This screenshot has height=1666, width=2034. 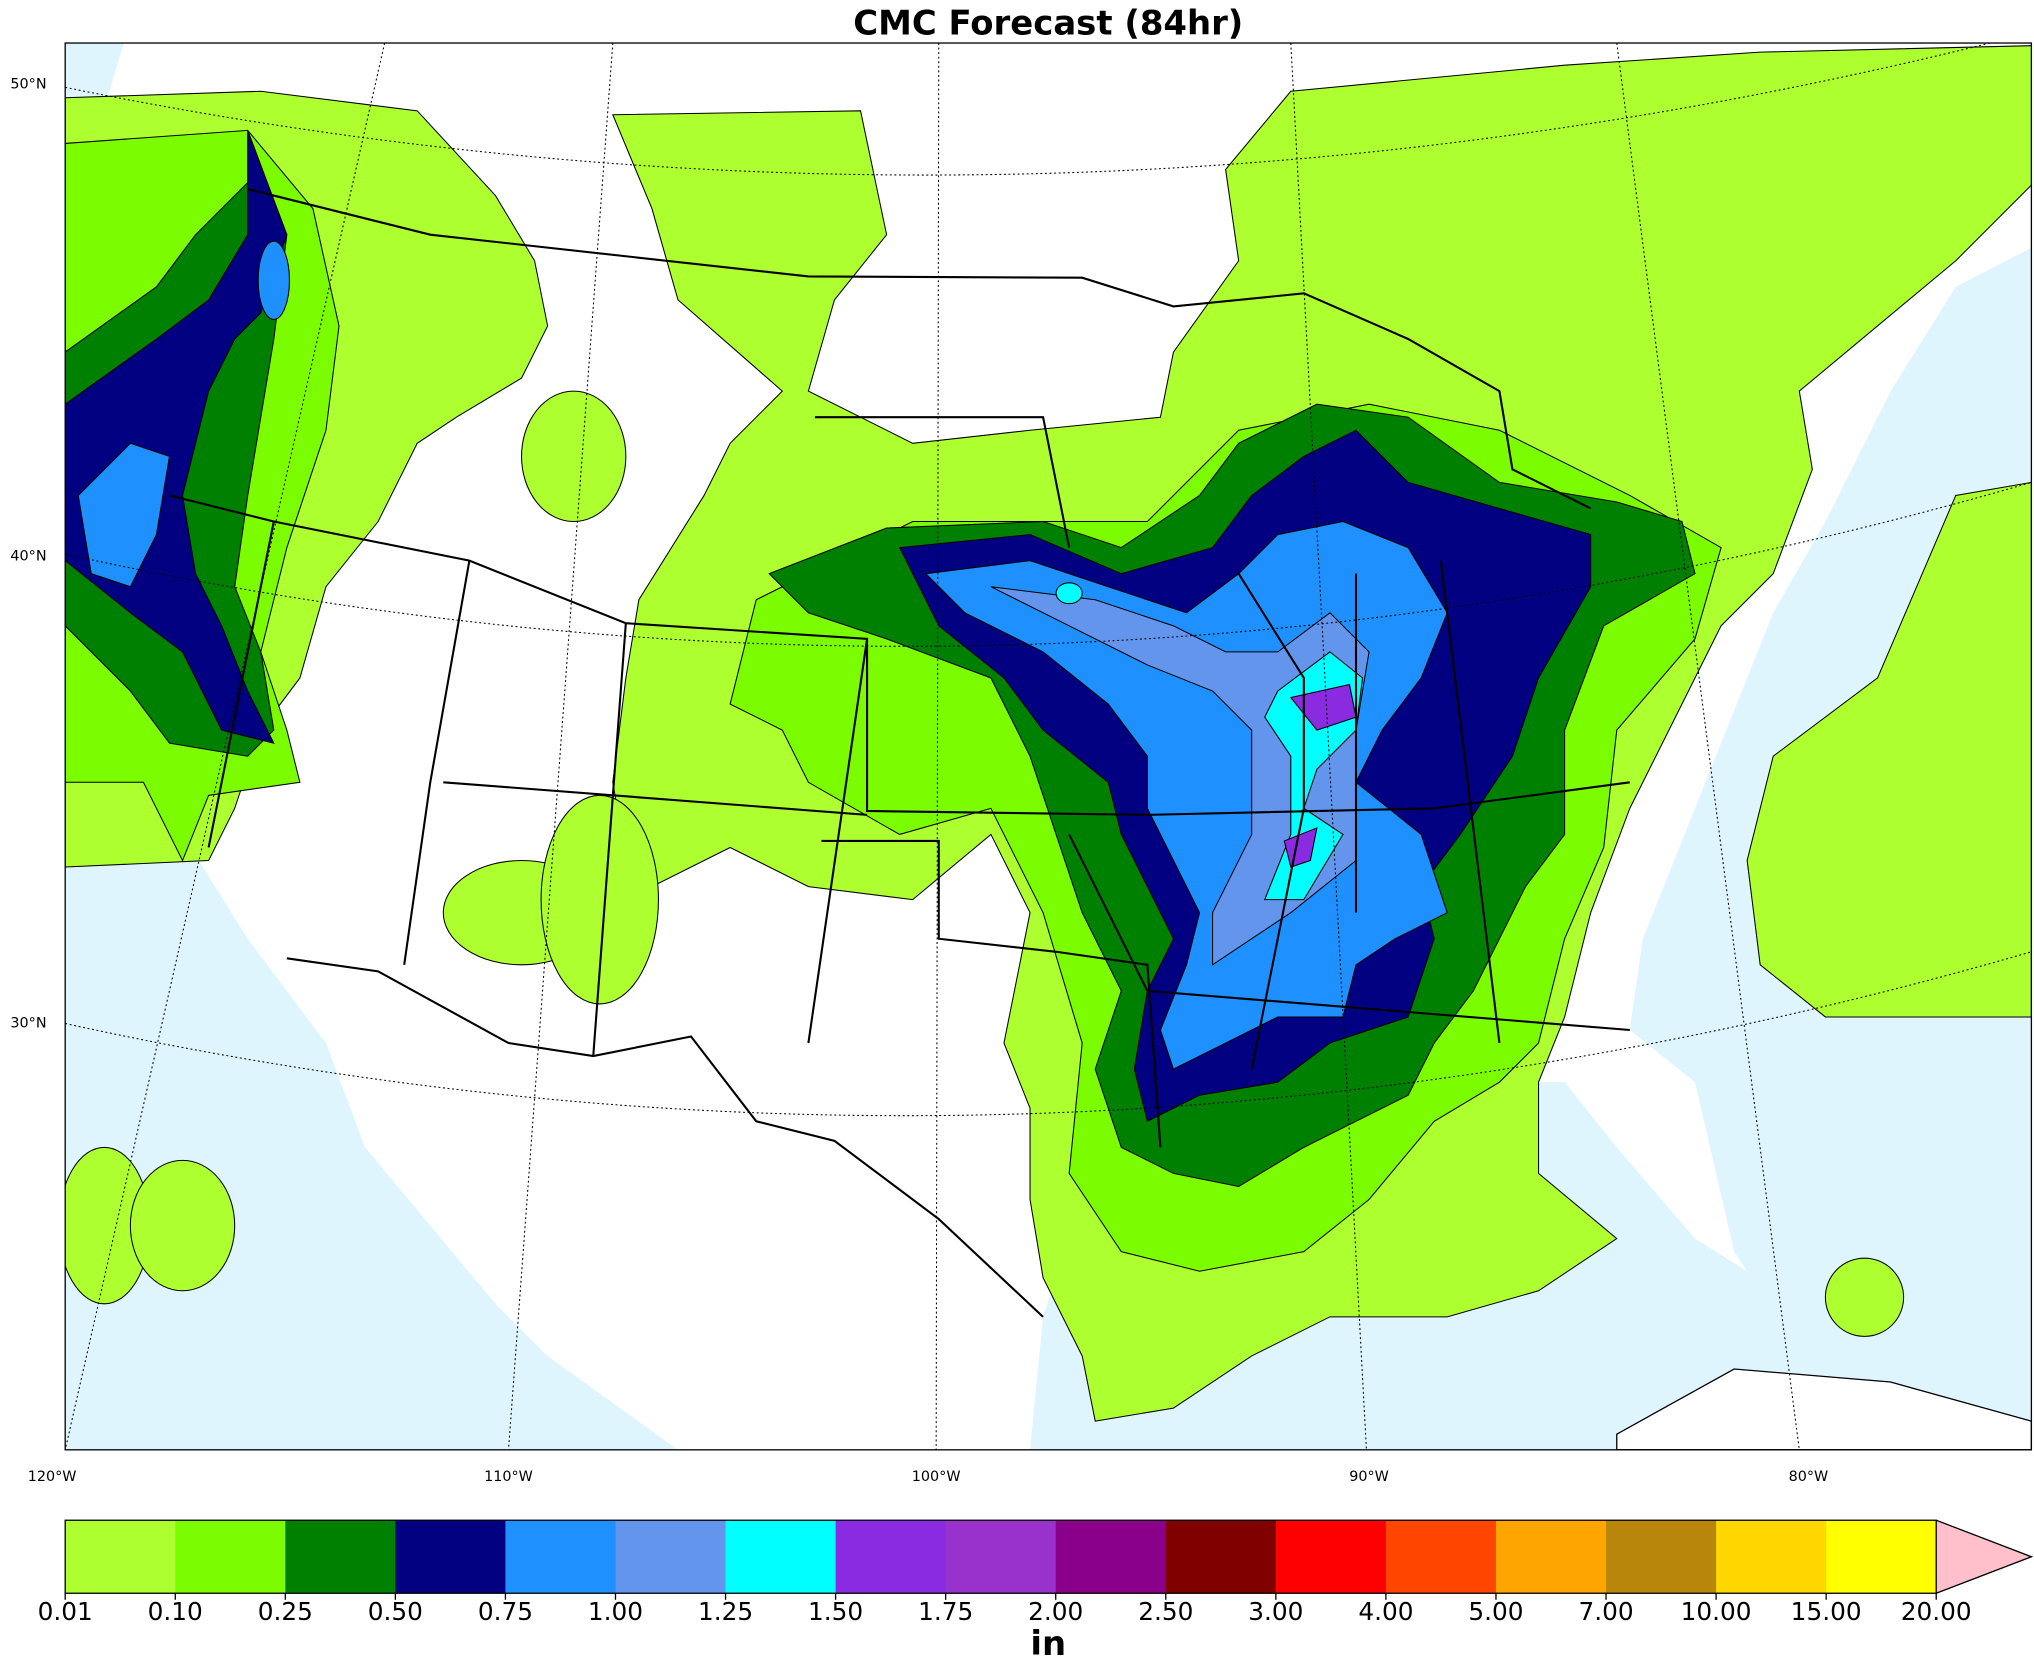 I want to click on colorbar-tick-label: 5.00, so click(x=1495, y=1611).